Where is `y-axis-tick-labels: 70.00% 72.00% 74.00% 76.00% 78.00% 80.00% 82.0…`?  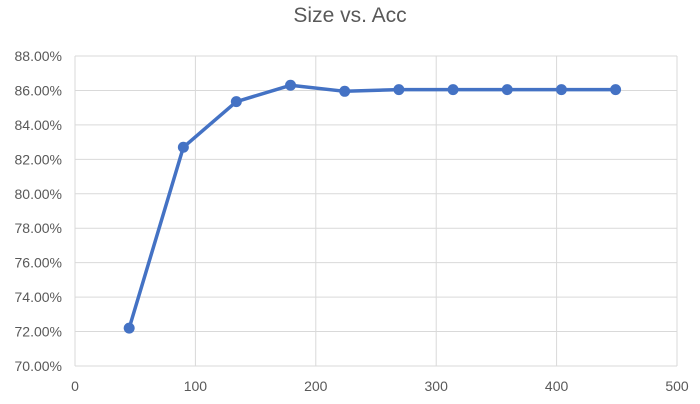 y-axis-tick-labels: 70.00% 72.00% 74.00% 76.00% 78.00% 80.00% 82.0… is located at coordinates (38, 211).